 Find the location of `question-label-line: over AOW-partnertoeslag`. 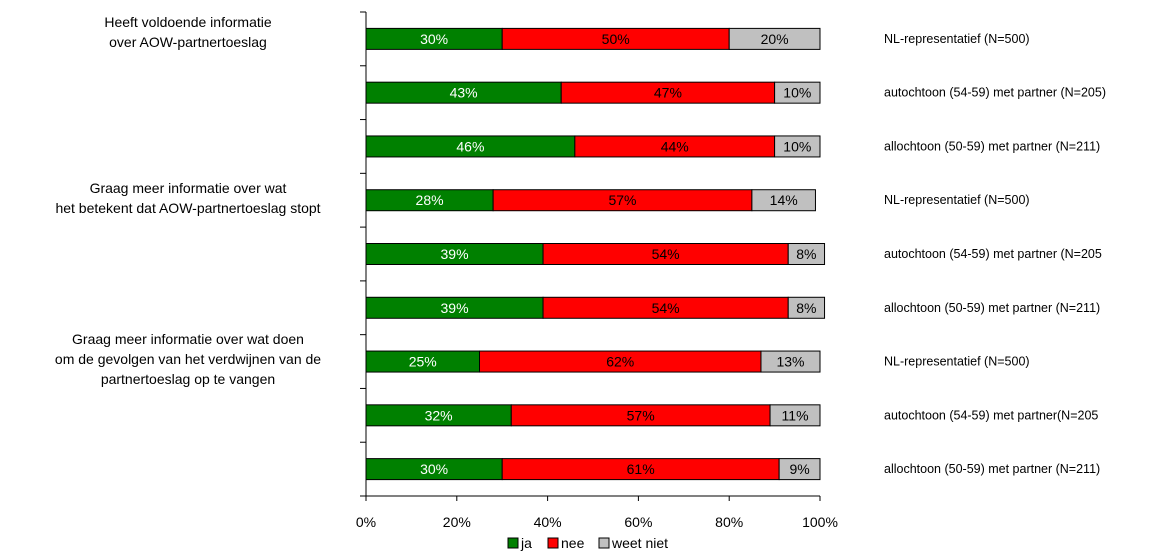

question-label-line: over AOW-partnertoeslag is located at coordinates (188, 42).